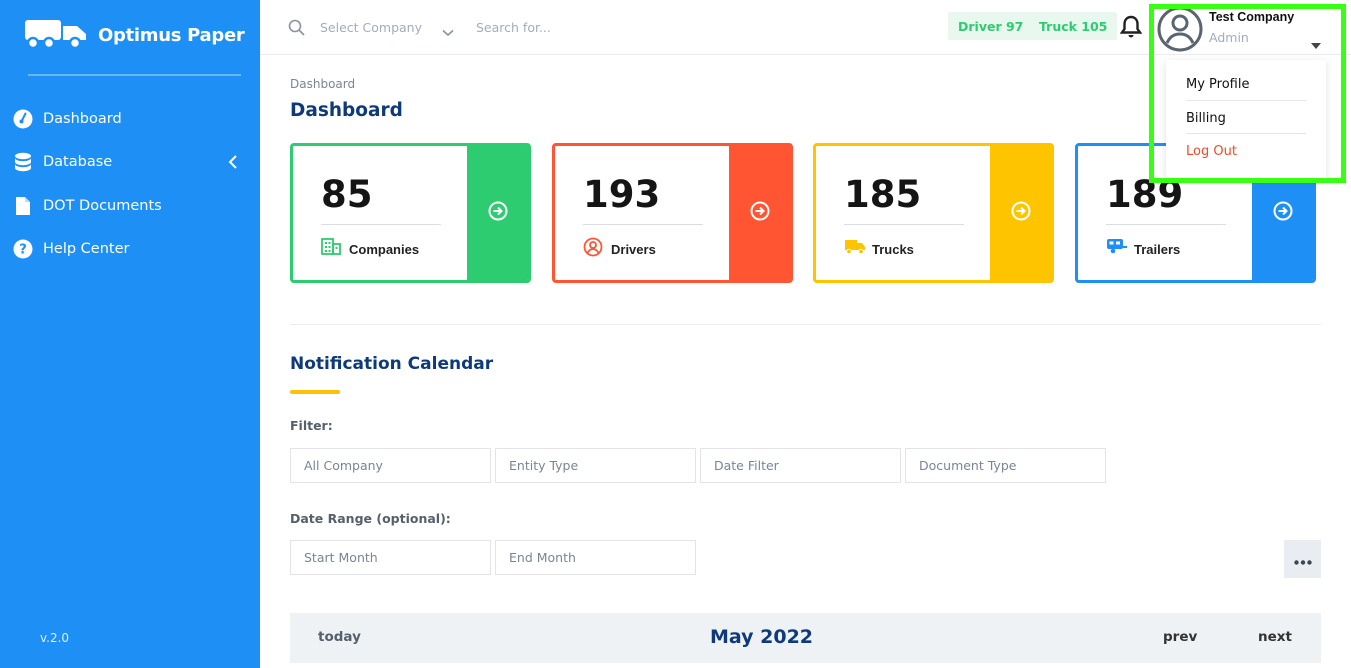  Describe the element at coordinates (134, 75) in the screenshot. I see `sidebar-divider` at that location.